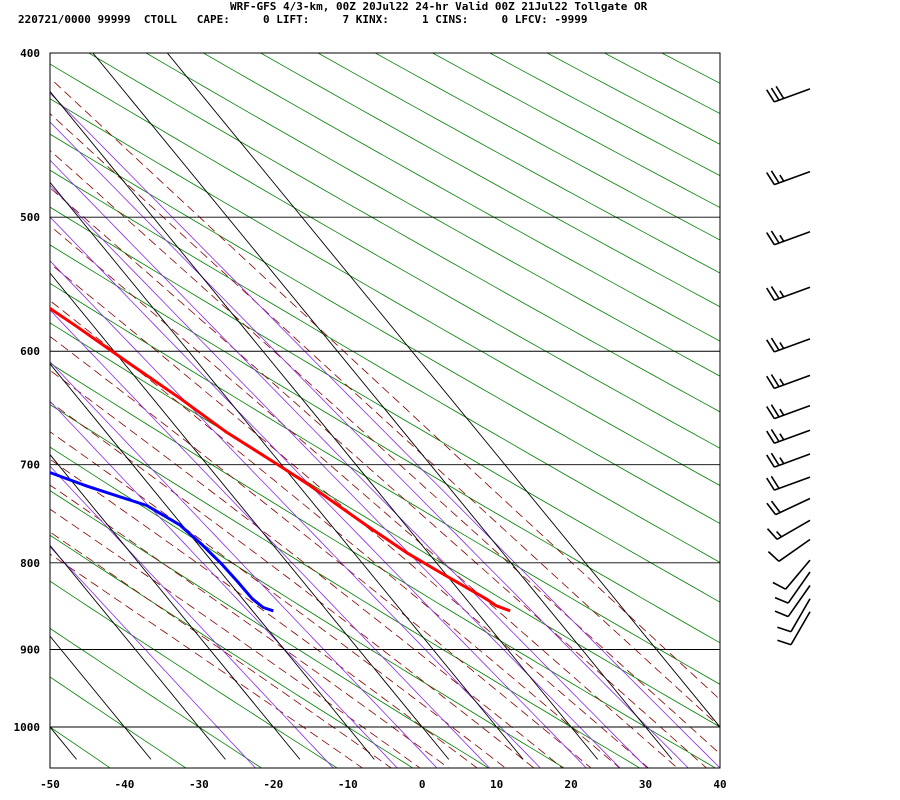 This screenshot has width=900, height=800. What do you see at coordinates (30, 563) in the screenshot?
I see `y-tick-label: 800` at bounding box center [30, 563].